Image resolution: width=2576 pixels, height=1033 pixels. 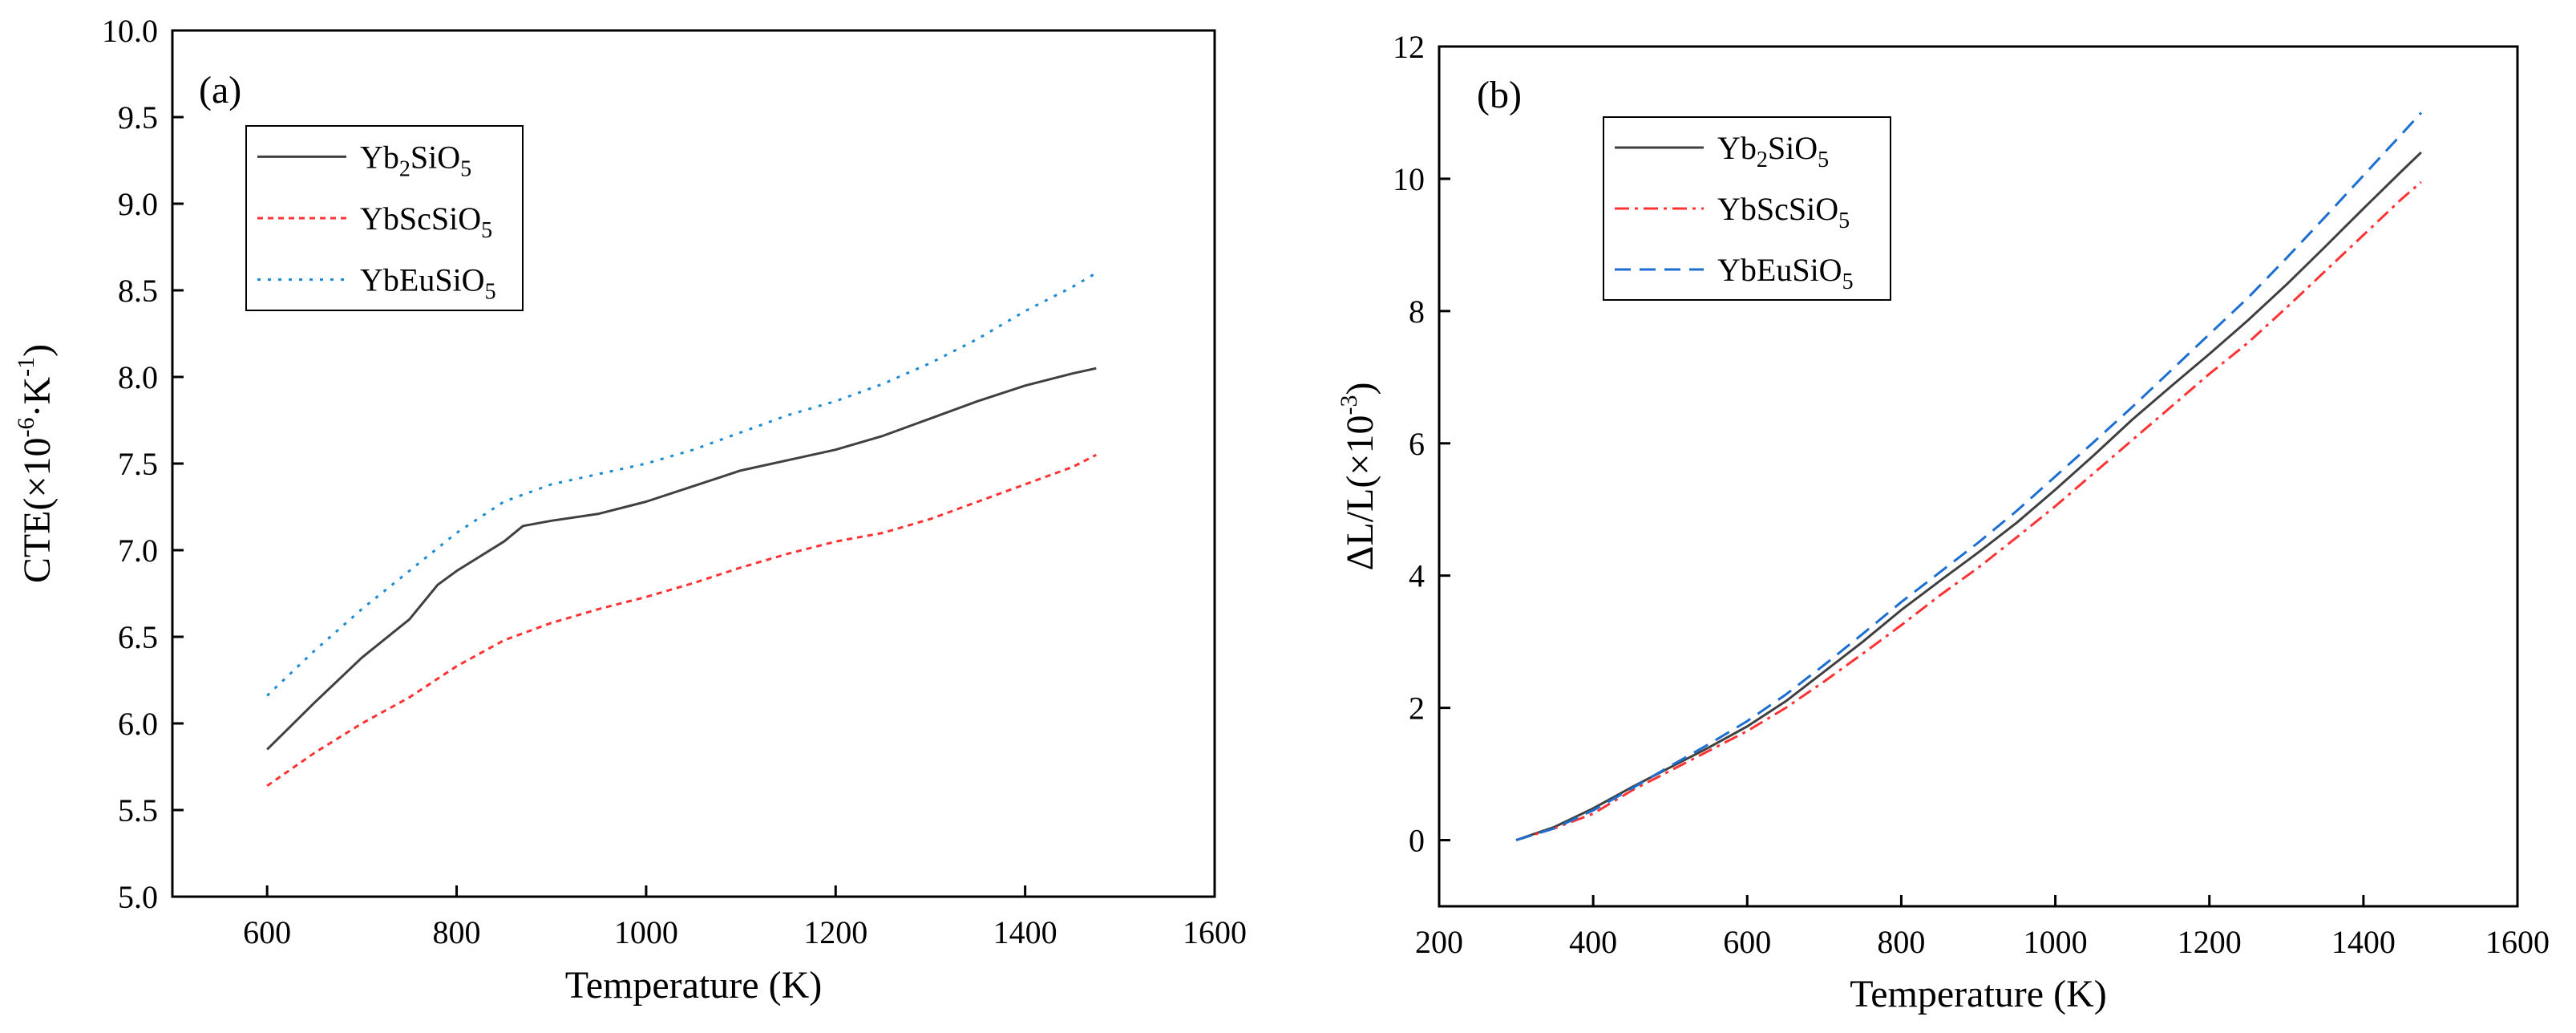 What do you see at coordinates (138, 810) in the screenshot?
I see `y-tick-label: 5.5` at bounding box center [138, 810].